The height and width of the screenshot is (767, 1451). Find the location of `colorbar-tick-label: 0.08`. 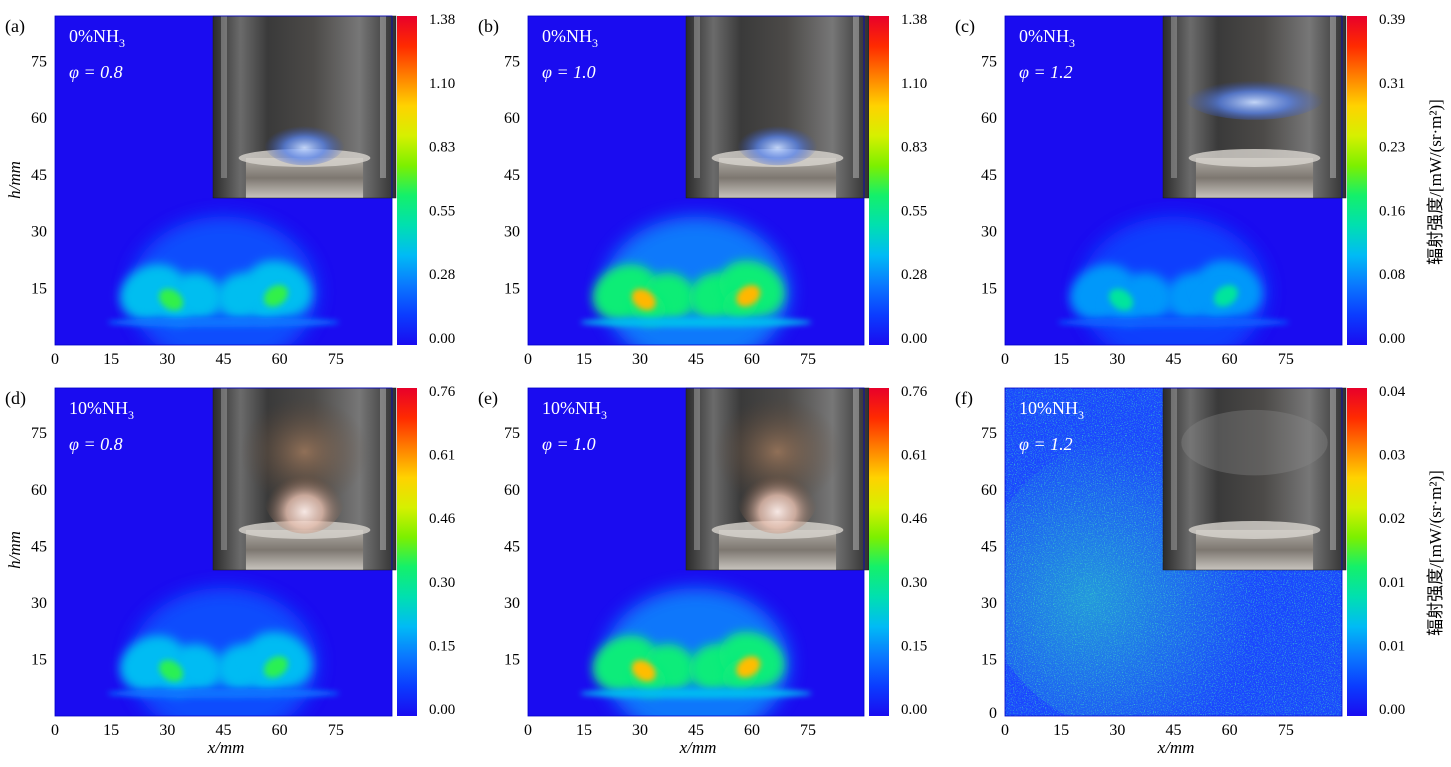

colorbar-tick-label: 0.08 is located at coordinates (1392, 275).